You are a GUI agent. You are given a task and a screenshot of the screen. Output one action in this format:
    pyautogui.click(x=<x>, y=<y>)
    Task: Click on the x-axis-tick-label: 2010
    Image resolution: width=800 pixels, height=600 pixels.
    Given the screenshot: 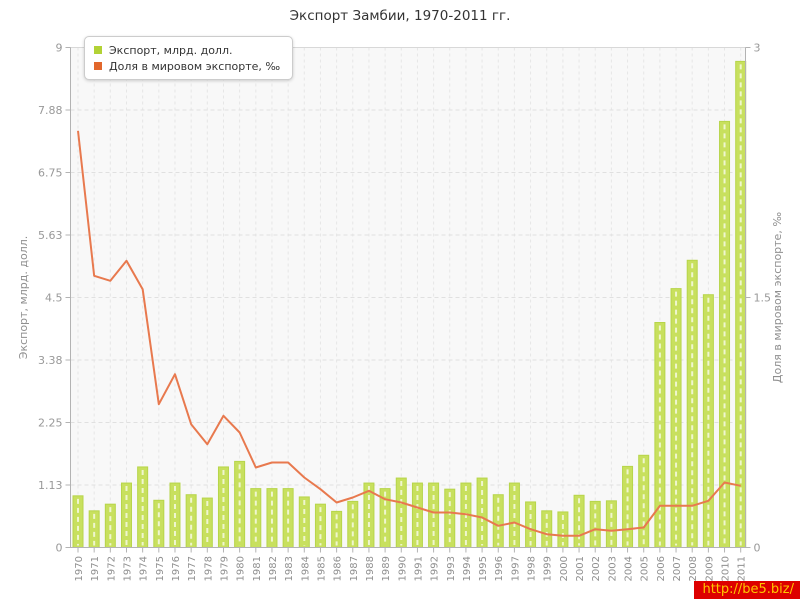 What is the action you would take?
    pyautogui.click(x=726, y=568)
    